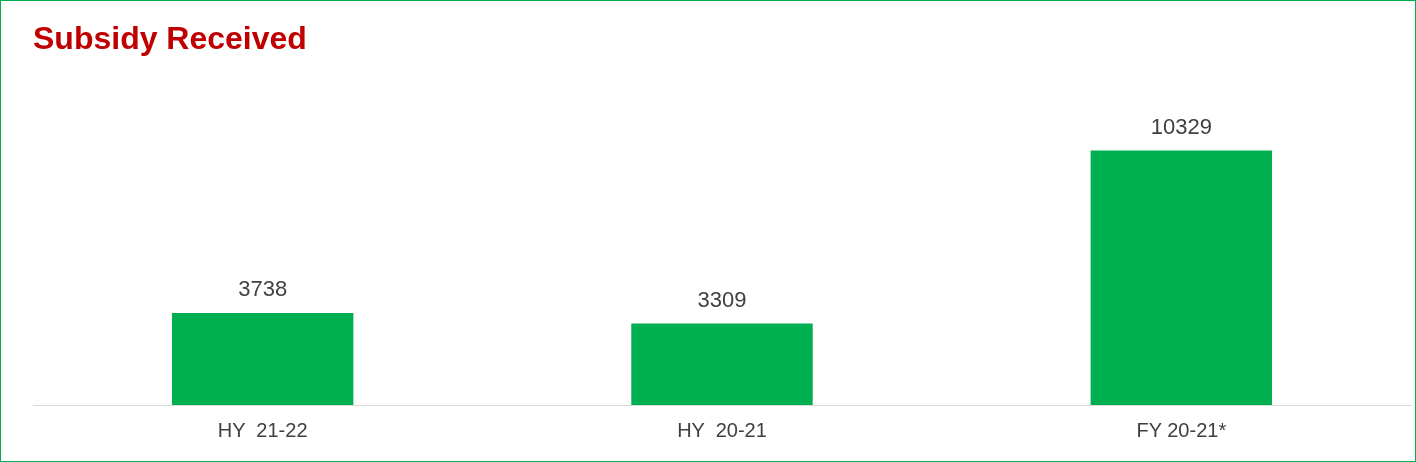 The image size is (1416, 462). Describe the element at coordinates (722, 299) in the screenshot. I see `data-label: 3309` at that location.